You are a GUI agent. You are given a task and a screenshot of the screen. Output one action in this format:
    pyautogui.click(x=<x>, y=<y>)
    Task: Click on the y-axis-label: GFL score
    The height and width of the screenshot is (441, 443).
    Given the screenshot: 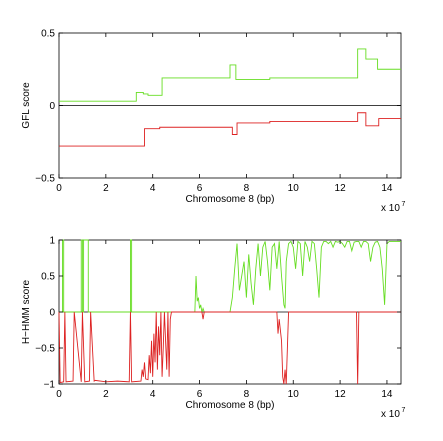 What is the action you would take?
    pyautogui.click(x=26, y=105)
    